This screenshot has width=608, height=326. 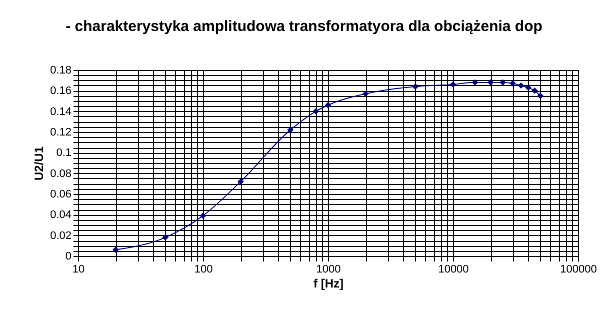 I want to click on y-axis-title: U2/U1, so click(x=39, y=163).